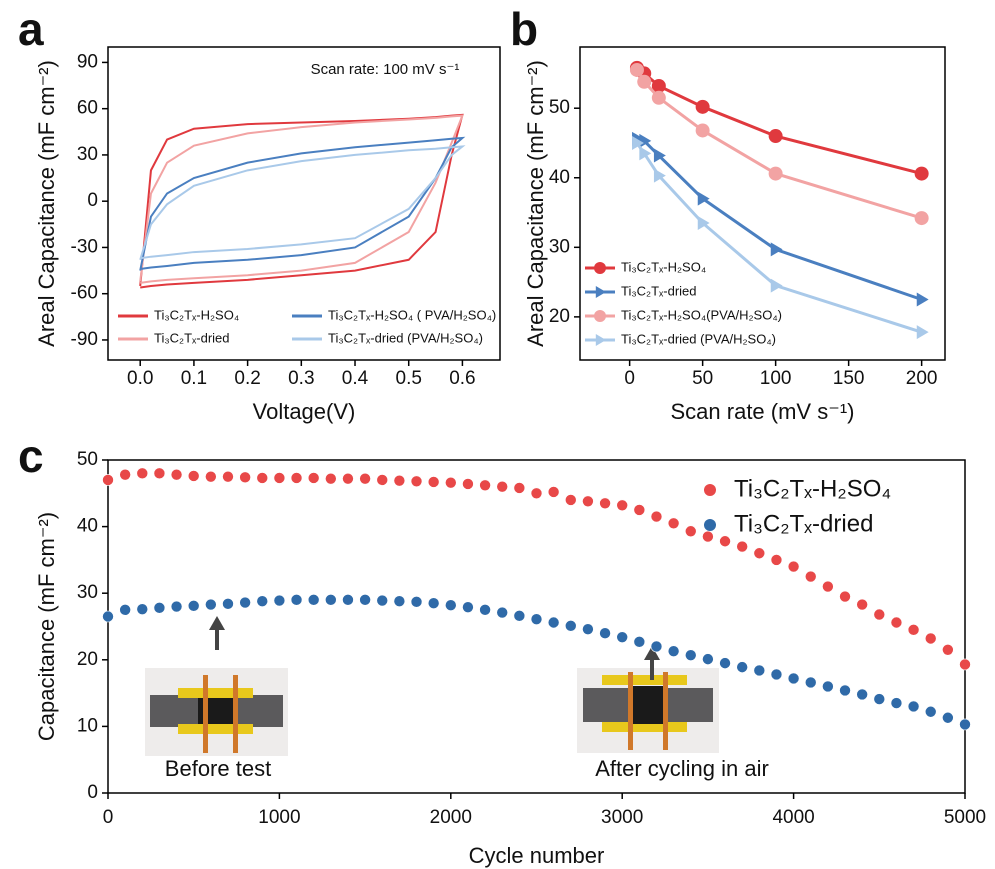  What do you see at coordinates (793, 817) in the screenshot?
I see `x-tick-label: 4000` at bounding box center [793, 817].